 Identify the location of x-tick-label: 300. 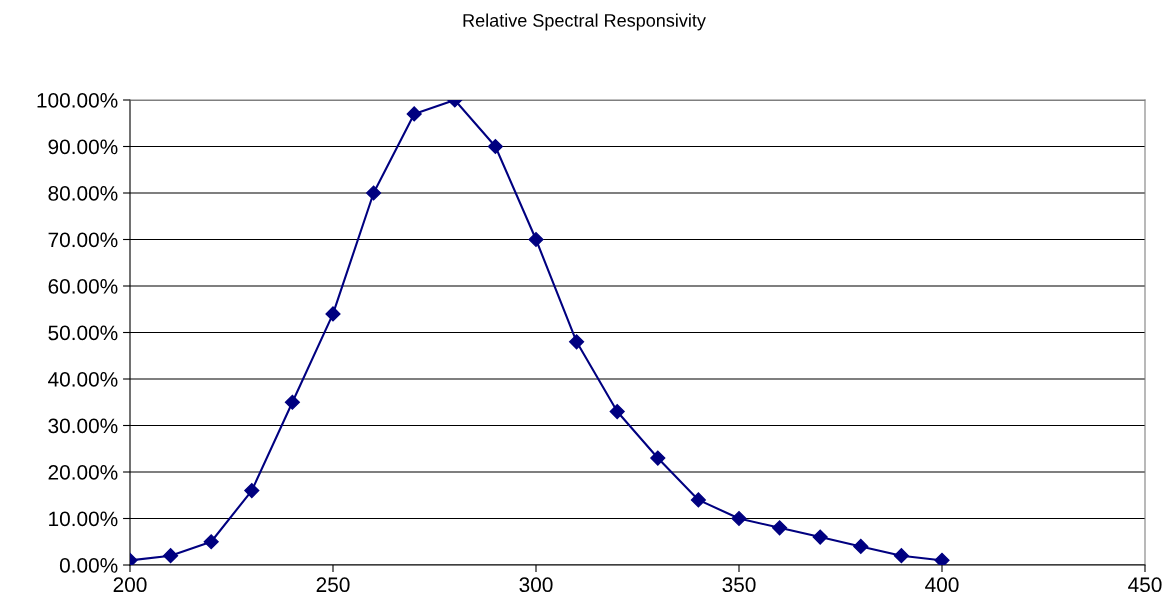
(536, 585).